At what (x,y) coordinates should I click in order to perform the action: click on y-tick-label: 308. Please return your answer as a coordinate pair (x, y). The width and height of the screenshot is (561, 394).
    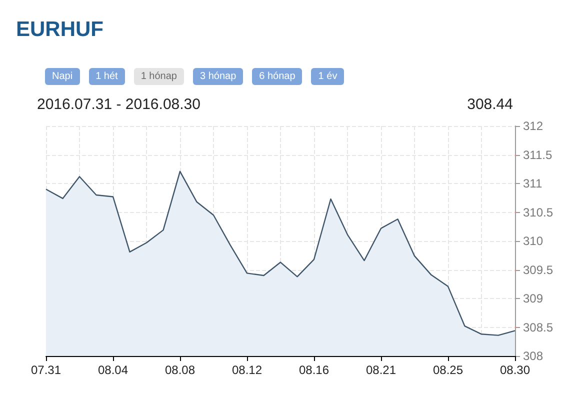
    Looking at the image, I should click on (533, 356).